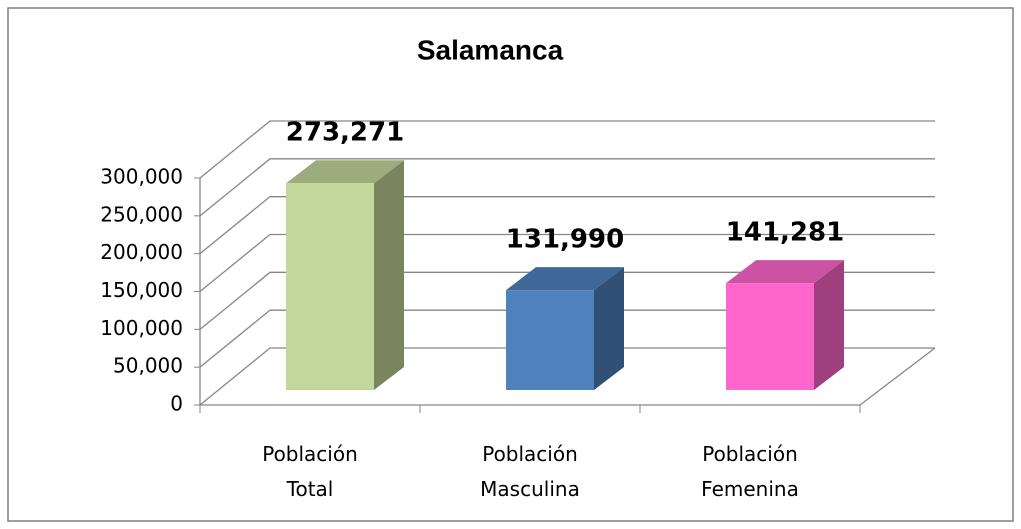 The image size is (1021, 529). I want to click on y-tick-label: 250,000, so click(141, 214).